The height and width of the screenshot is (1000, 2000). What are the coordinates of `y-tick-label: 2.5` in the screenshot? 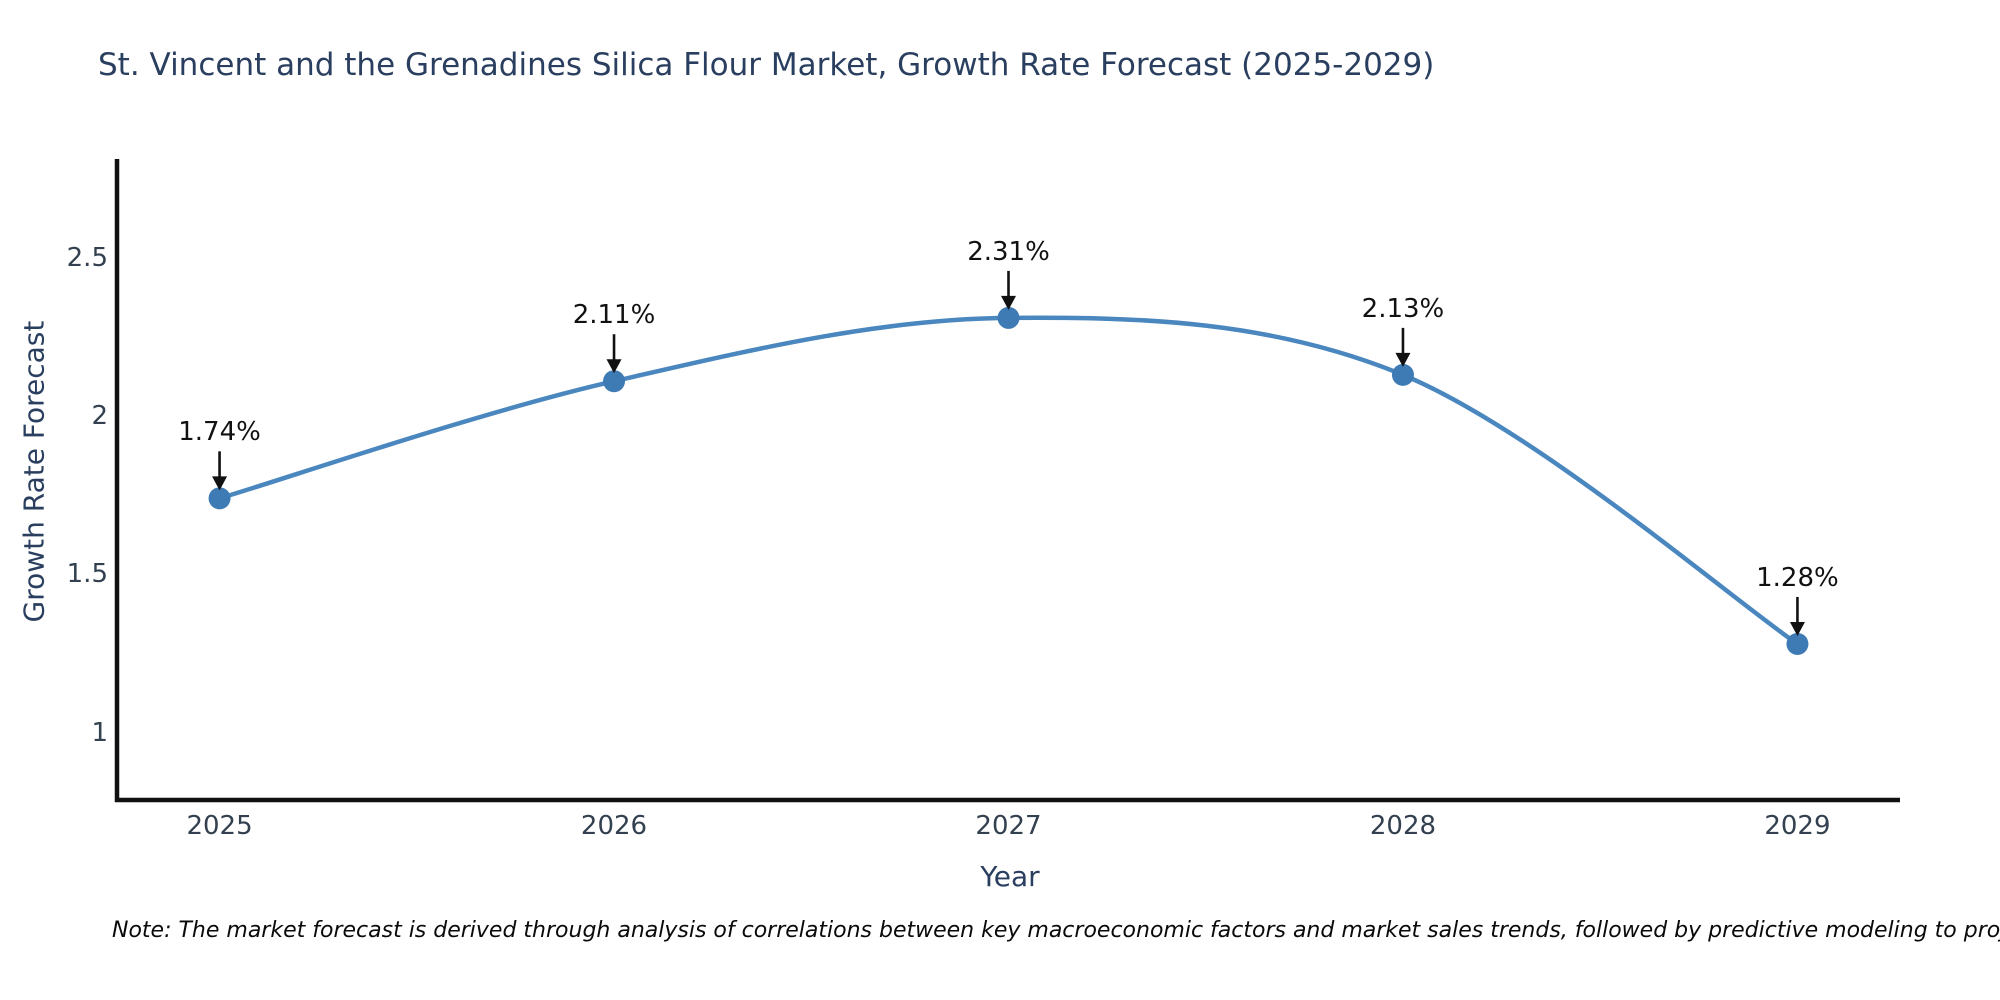 It's located at (87, 257).